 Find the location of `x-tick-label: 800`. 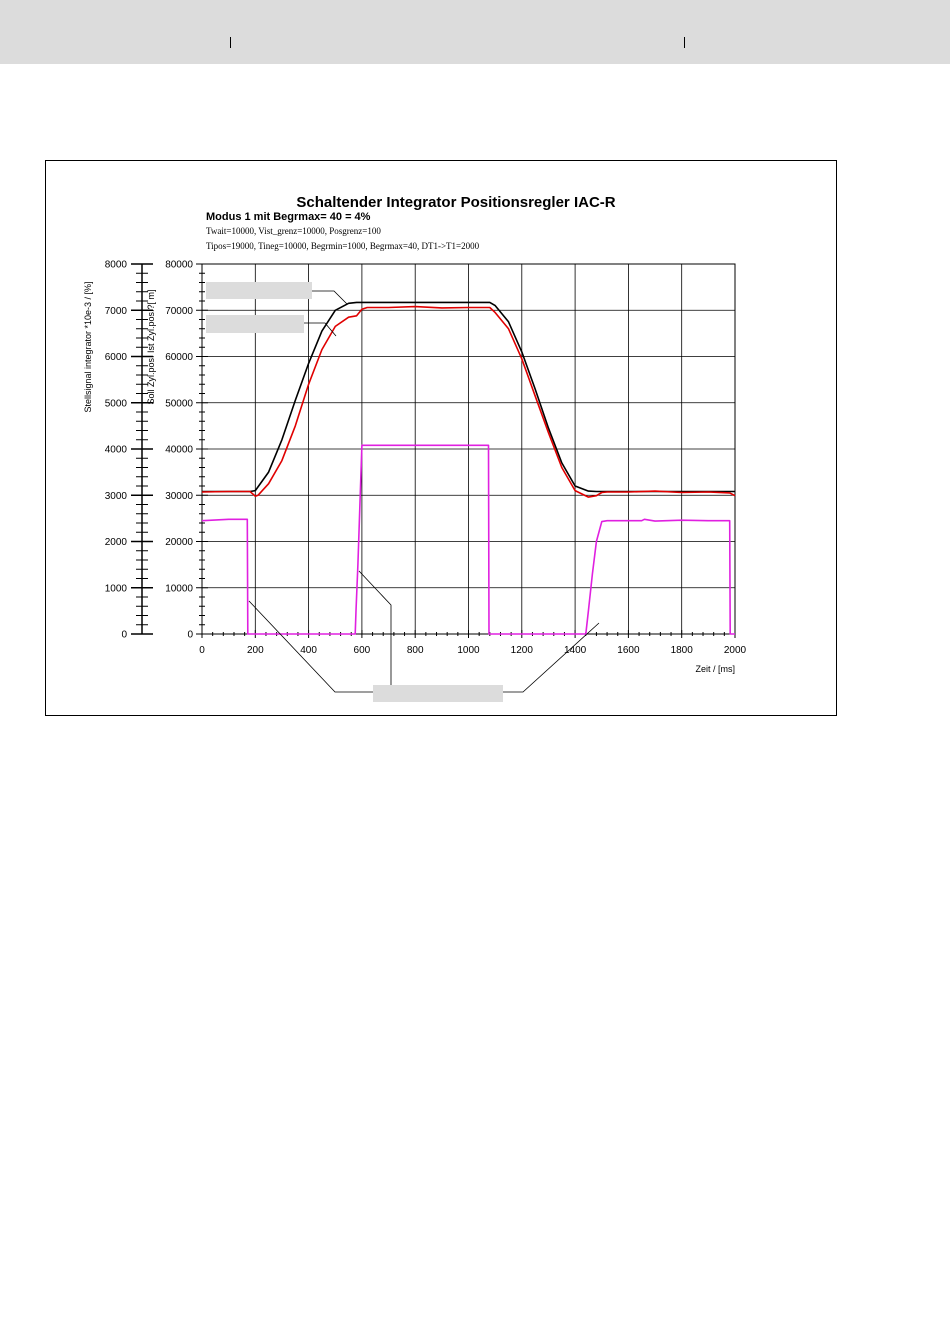

x-tick-label: 800 is located at coordinates (415, 650).